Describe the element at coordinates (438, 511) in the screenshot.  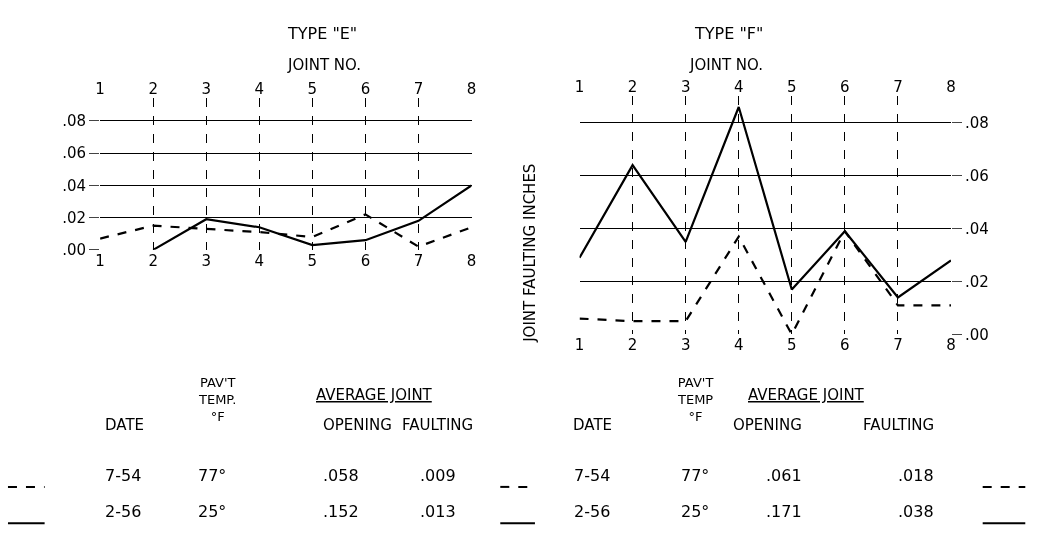
I see `text: .013` at that location.